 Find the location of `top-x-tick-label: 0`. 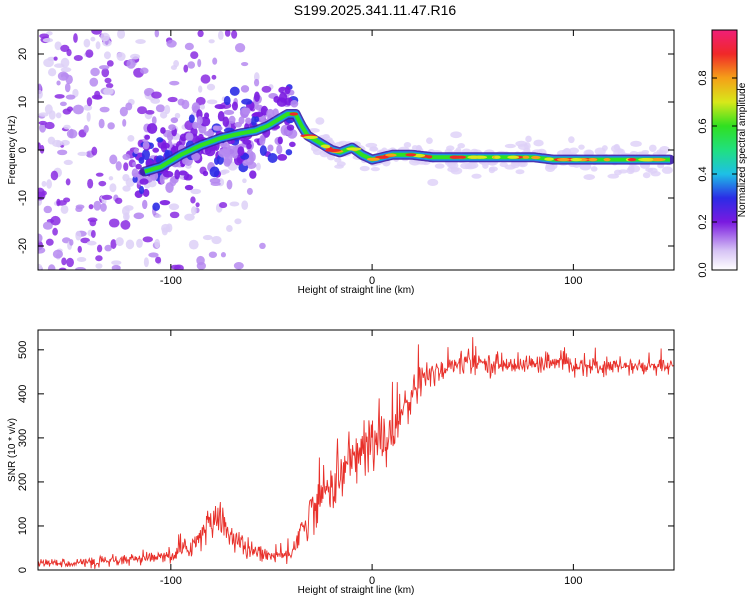

top-x-tick-label: 0 is located at coordinates (372, 281).